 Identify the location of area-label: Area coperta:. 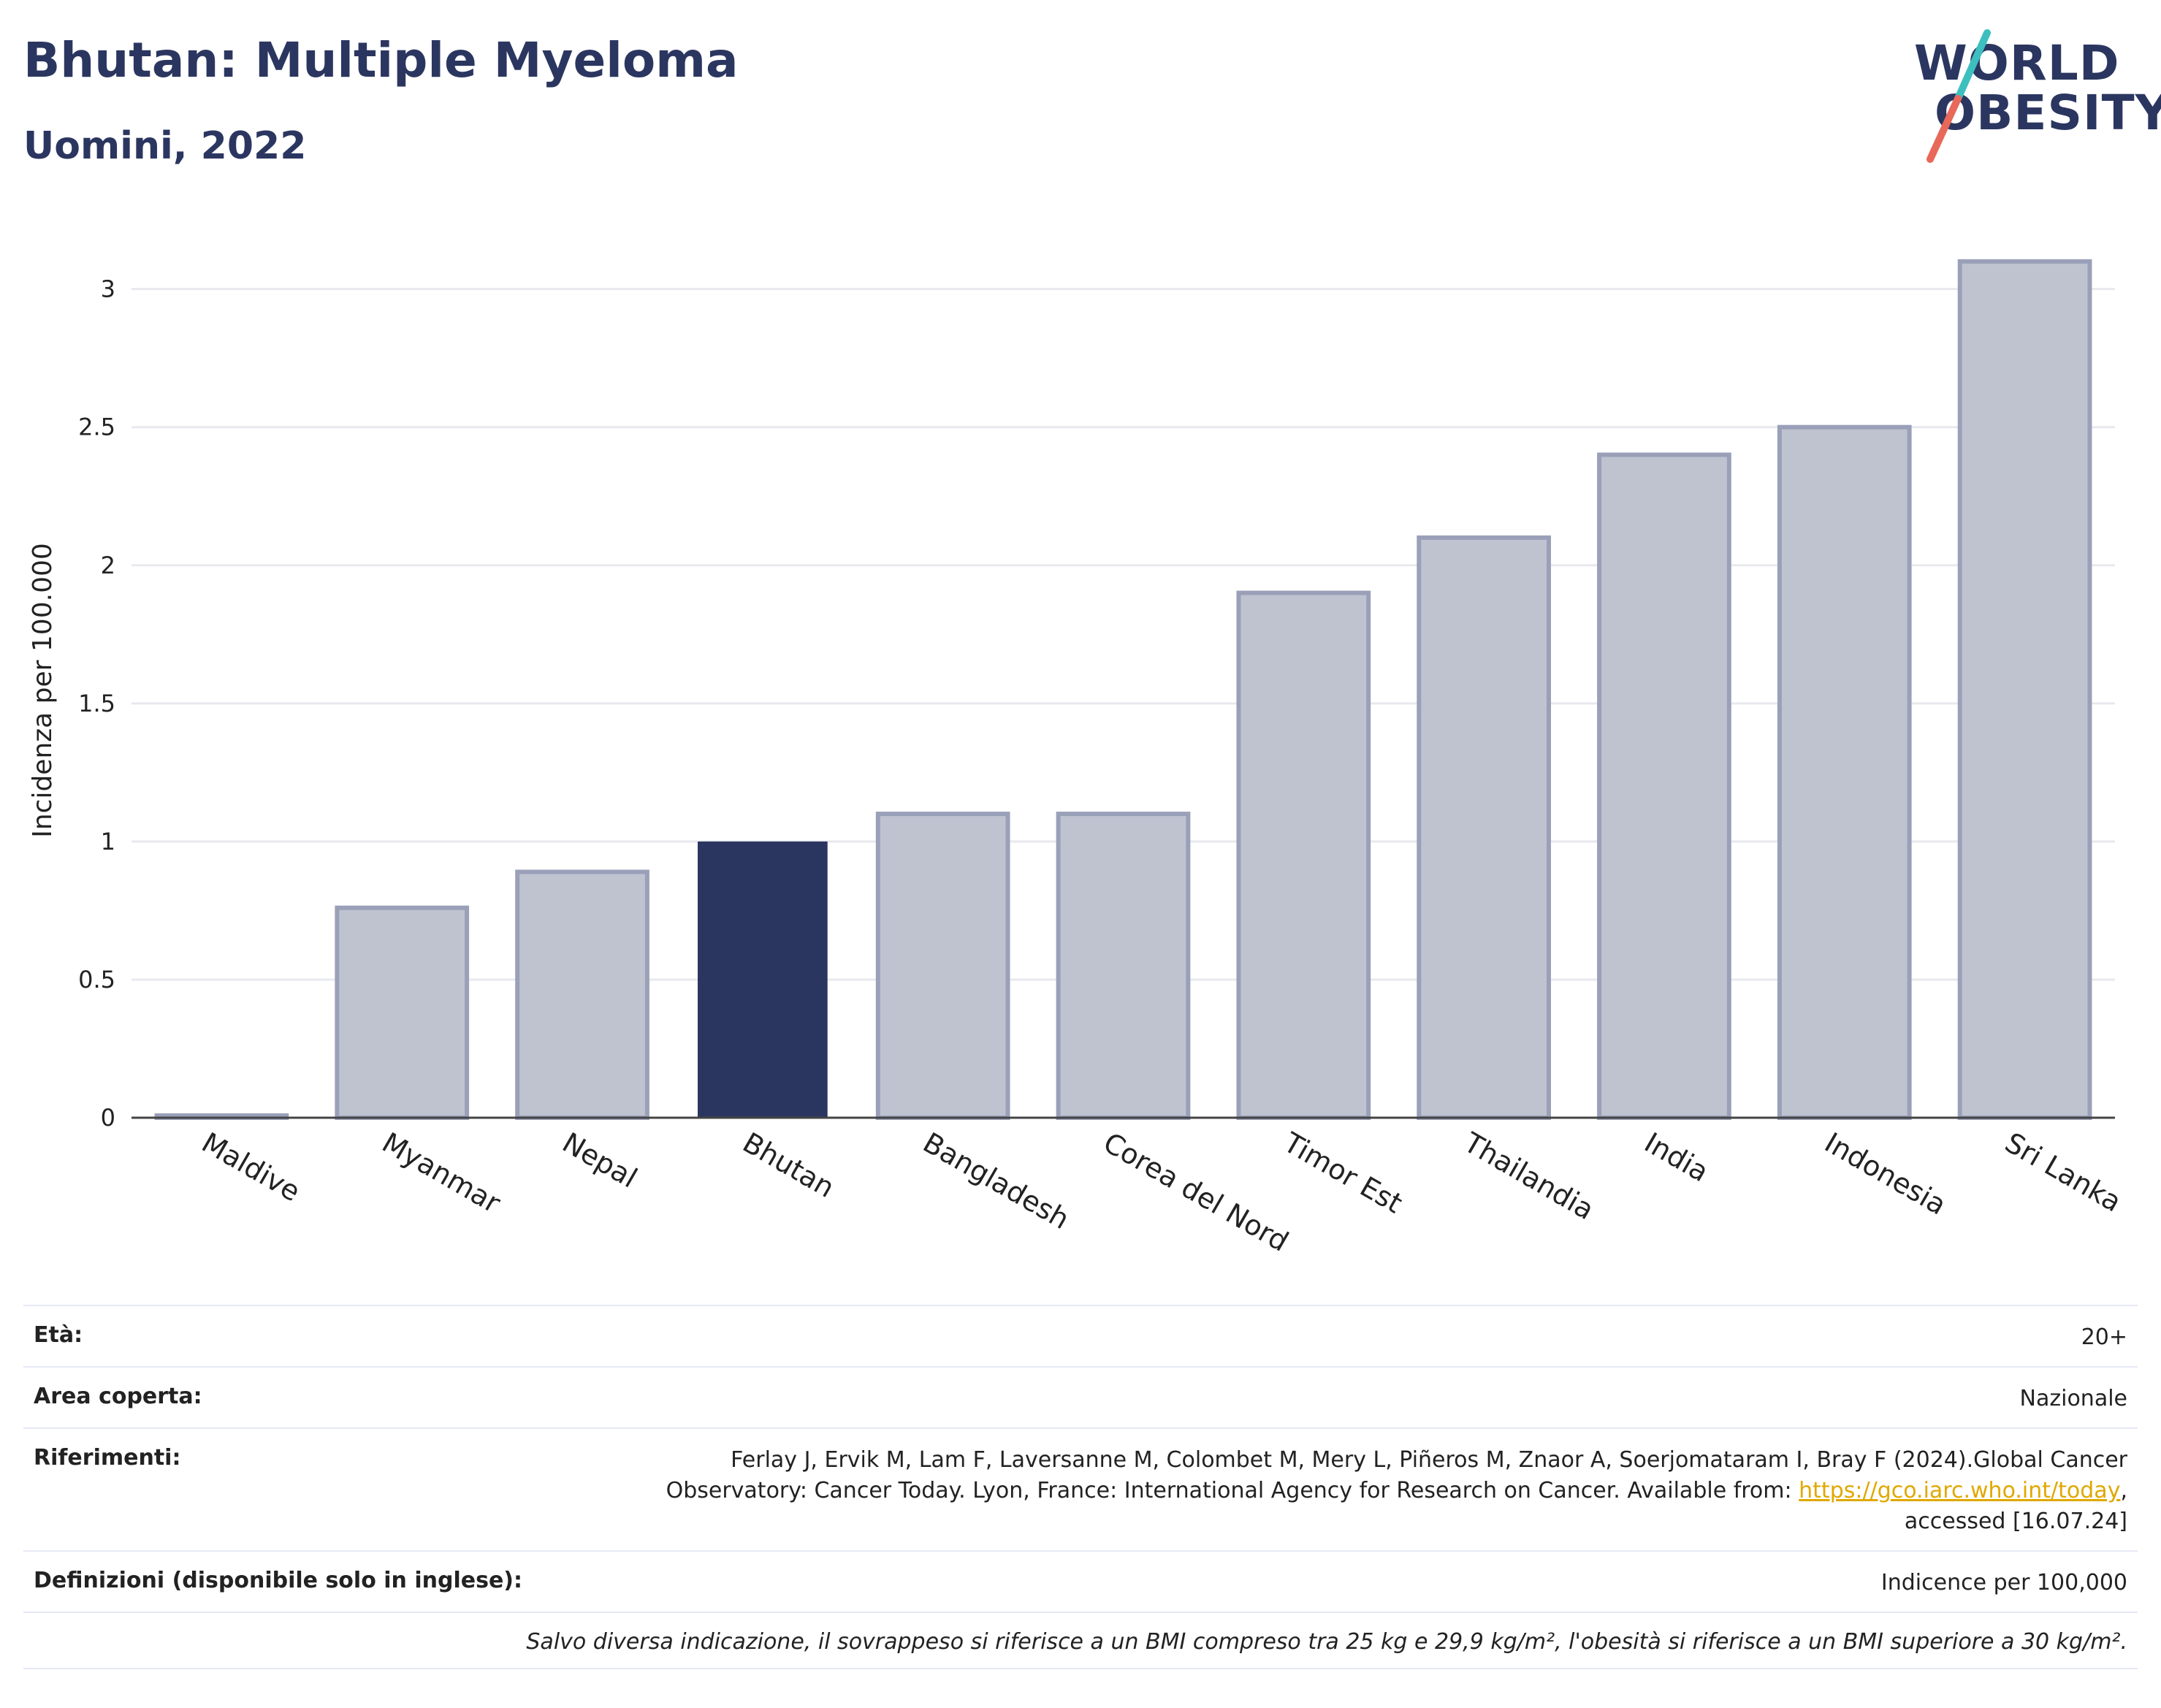
(118, 1396).